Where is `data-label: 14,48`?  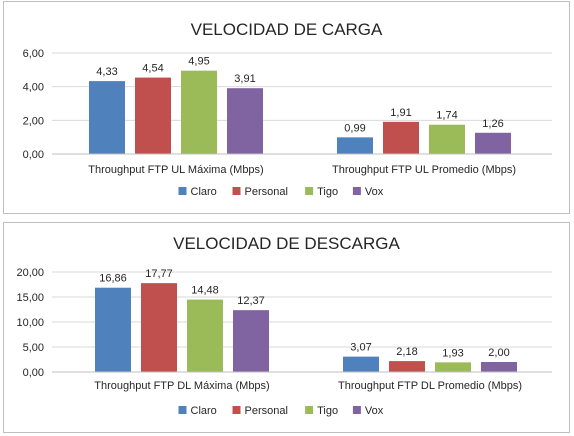 data-label: 14,48 is located at coordinates (205, 291).